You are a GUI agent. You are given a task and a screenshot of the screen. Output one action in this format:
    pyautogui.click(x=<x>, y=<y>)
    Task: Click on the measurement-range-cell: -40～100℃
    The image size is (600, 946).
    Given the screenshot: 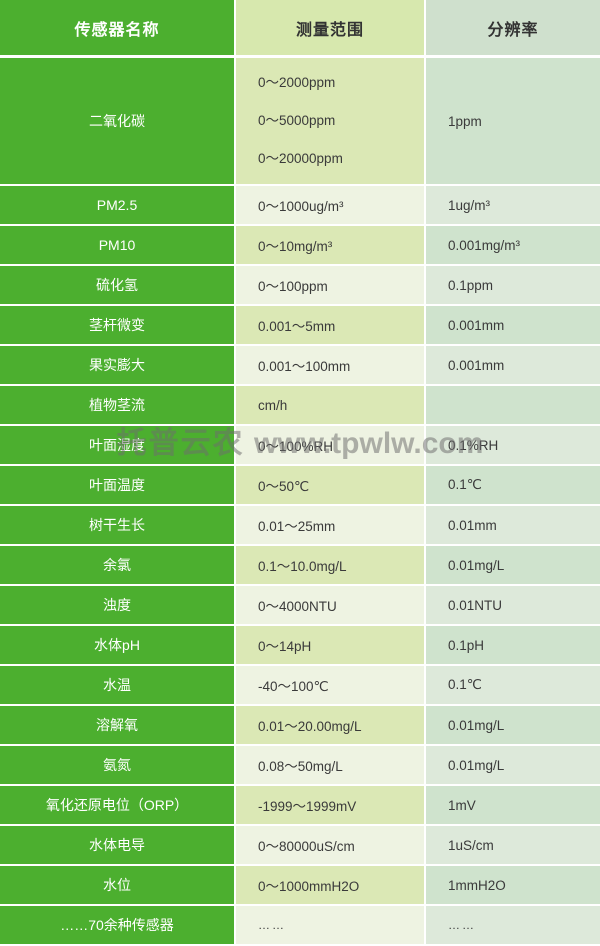 What is the action you would take?
    pyautogui.click(x=329, y=685)
    